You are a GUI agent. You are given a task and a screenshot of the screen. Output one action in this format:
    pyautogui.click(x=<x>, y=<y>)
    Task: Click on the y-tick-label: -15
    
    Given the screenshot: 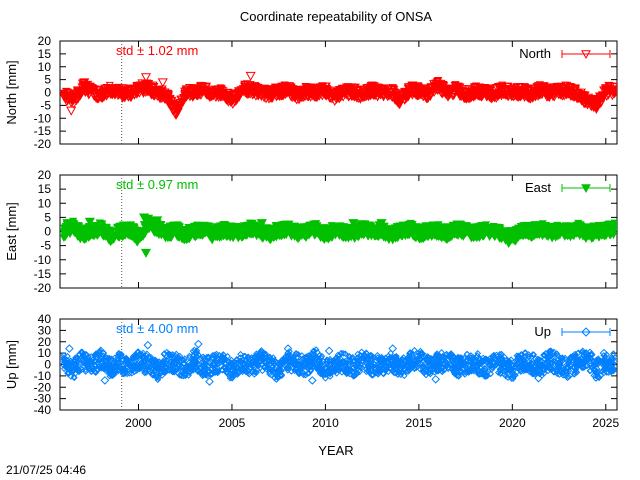 What is the action you would take?
    pyautogui.click(x=43, y=131)
    